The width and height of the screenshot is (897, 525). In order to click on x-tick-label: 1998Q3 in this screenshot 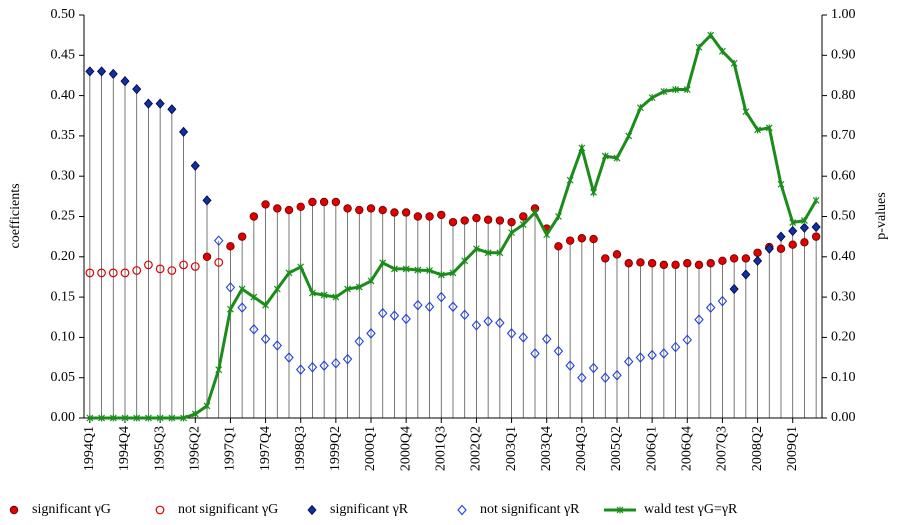, I will do `click(300, 448)`.